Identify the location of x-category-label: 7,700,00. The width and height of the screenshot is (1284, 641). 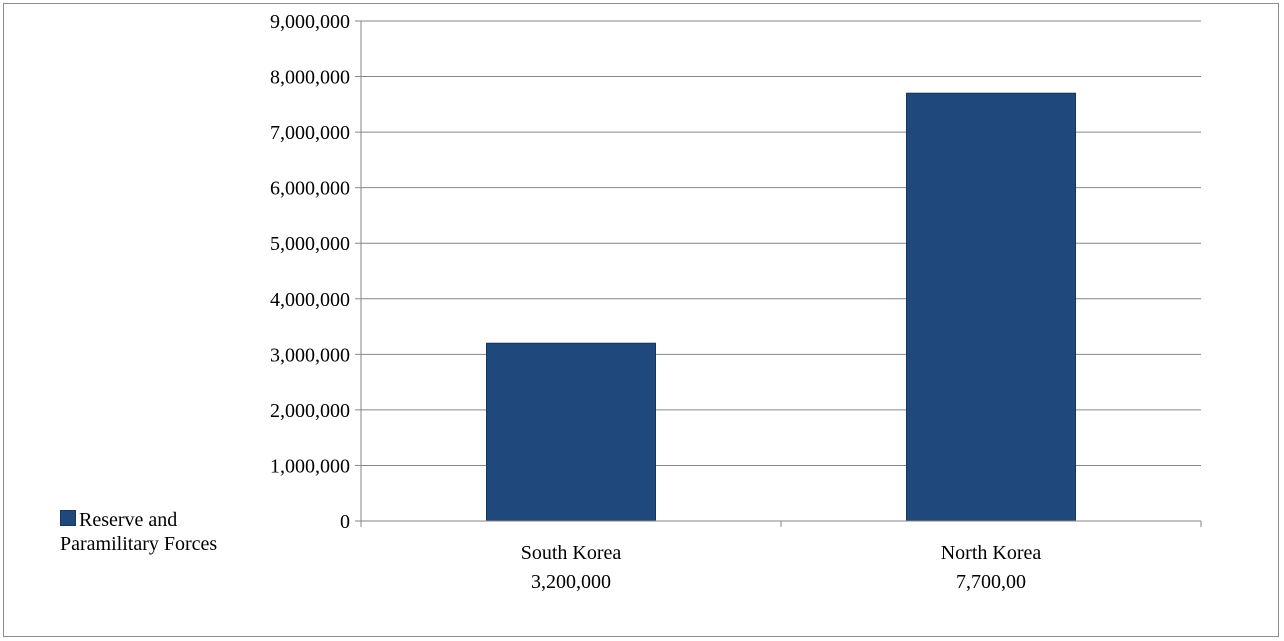
(991, 582).